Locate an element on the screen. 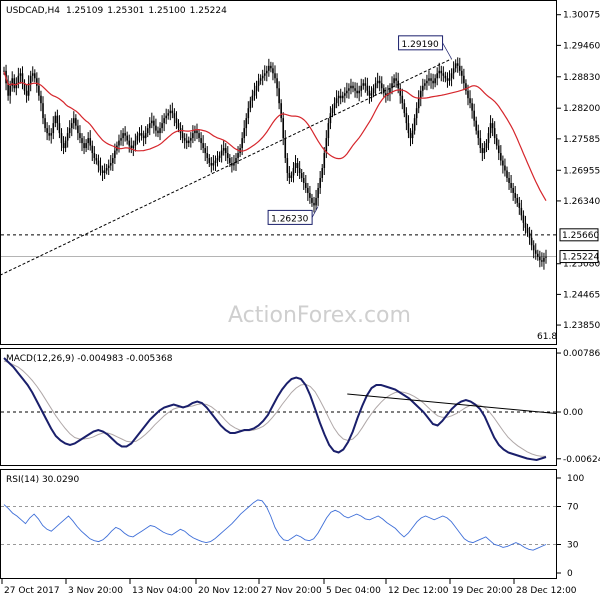 The height and width of the screenshot is (600, 600). x-tick-label: 3 Nov 20:00 is located at coordinates (95, 591).